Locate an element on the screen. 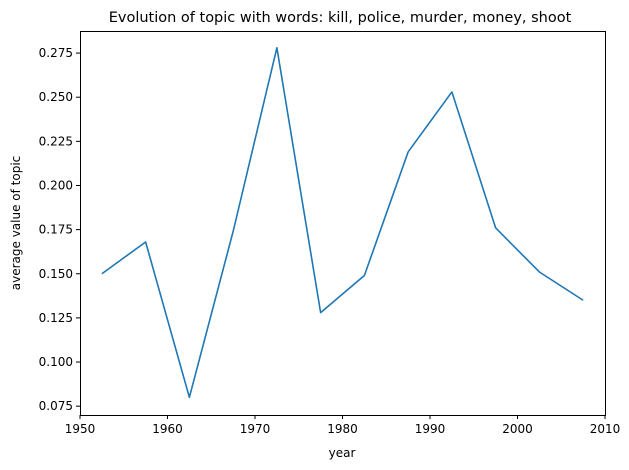 The height and width of the screenshot is (470, 629). x-tick-label: 1950 is located at coordinates (80, 429).